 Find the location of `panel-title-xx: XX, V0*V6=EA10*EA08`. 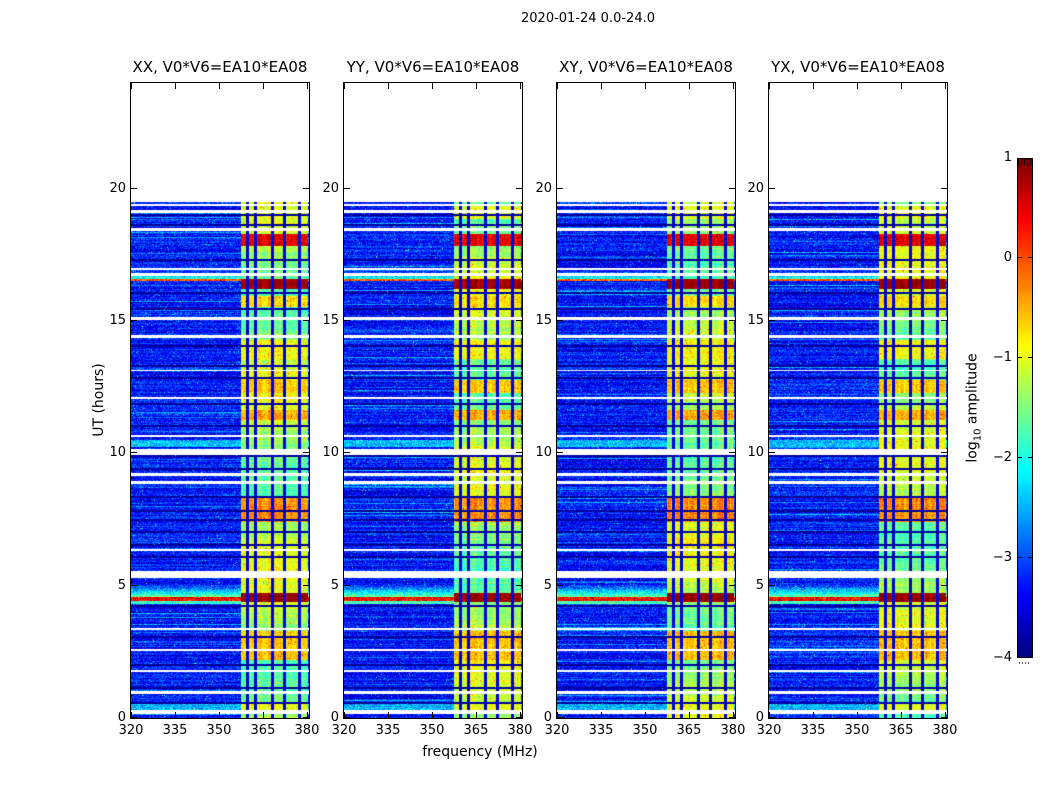

panel-title-xx: XX, V0*V6=EA10*EA08 is located at coordinates (220, 67).